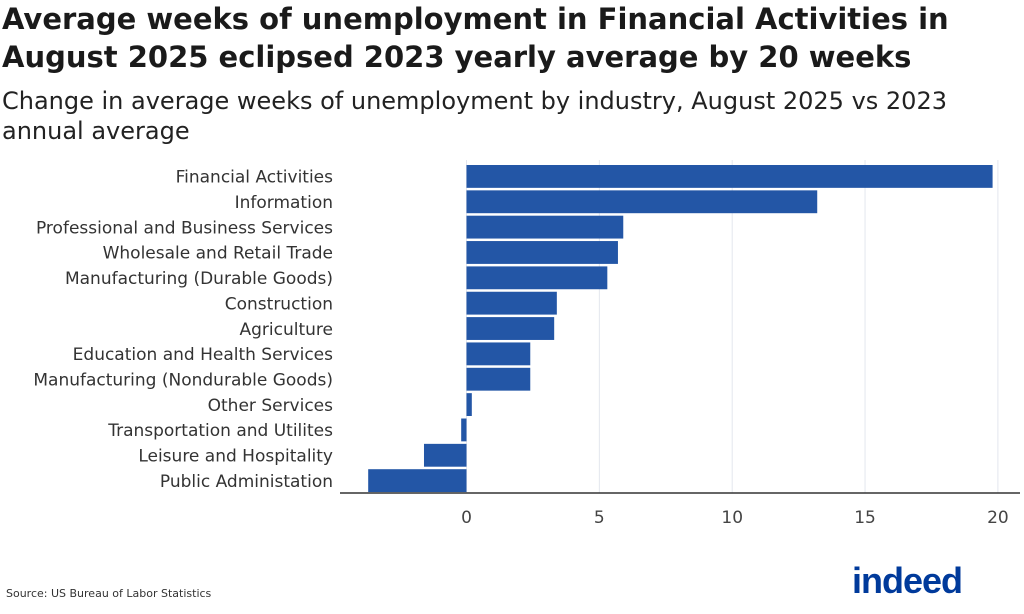  I want to click on category-label: Transportation and Utilites, so click(220, 431).